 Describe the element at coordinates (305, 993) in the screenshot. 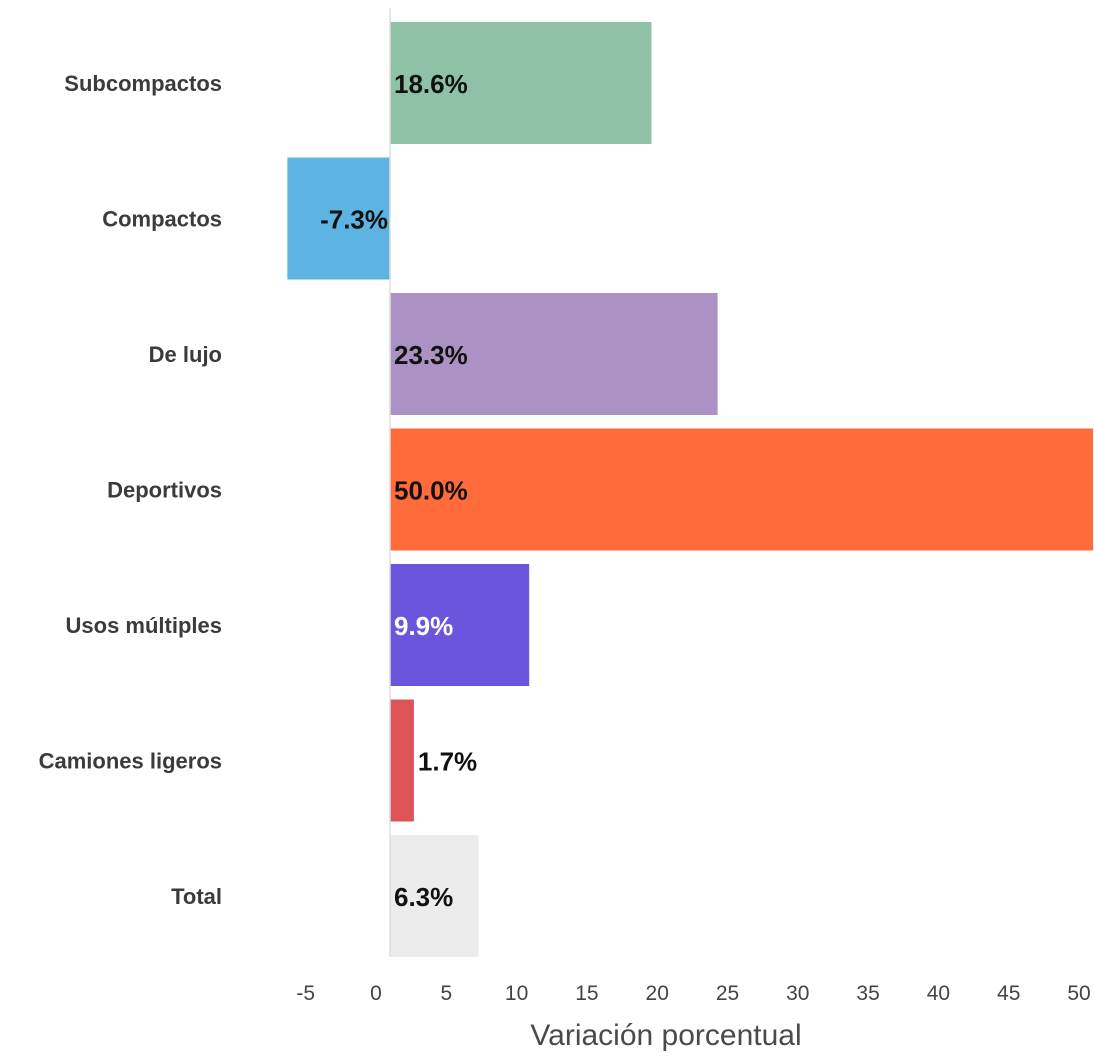

I see `x-tick-label: -5` at that location.